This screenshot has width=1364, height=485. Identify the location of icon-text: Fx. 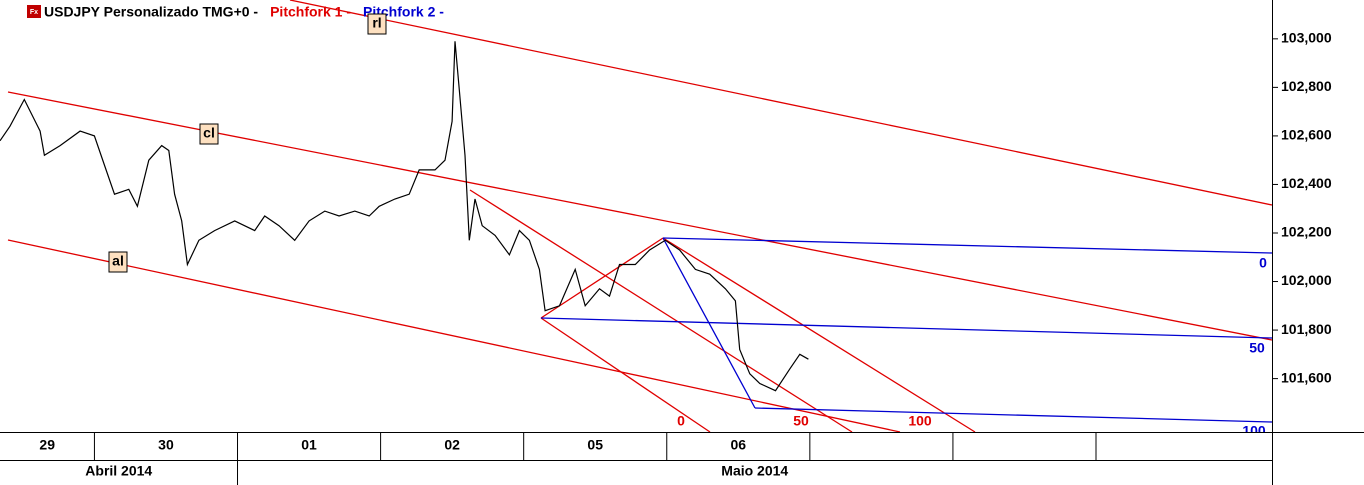
(34, 12).